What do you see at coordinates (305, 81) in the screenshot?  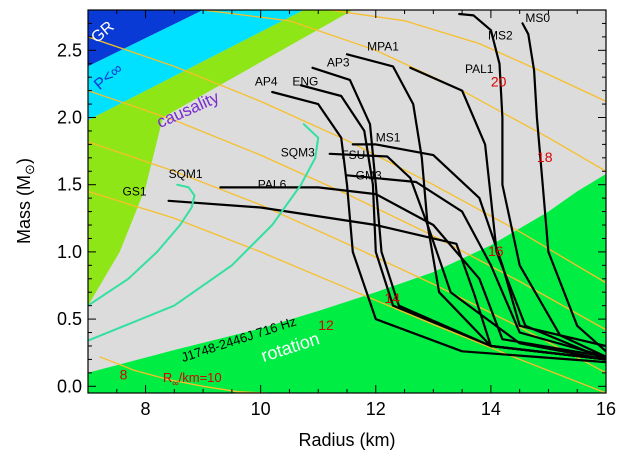 I see `curve-label-eng: ENG` at bounding box center [305, 81].